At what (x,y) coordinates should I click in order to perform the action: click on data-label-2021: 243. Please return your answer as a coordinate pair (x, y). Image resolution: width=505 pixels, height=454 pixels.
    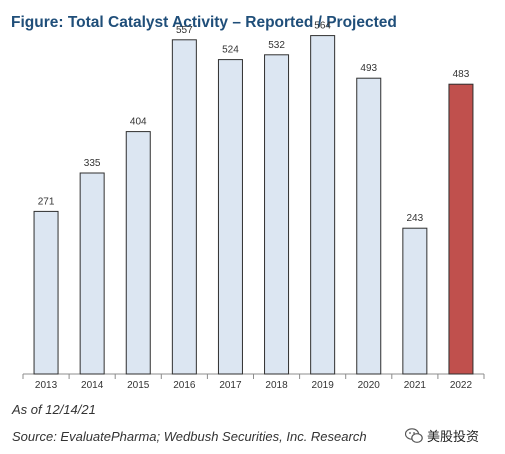
    Looking at the image, I should click on (415, 218).